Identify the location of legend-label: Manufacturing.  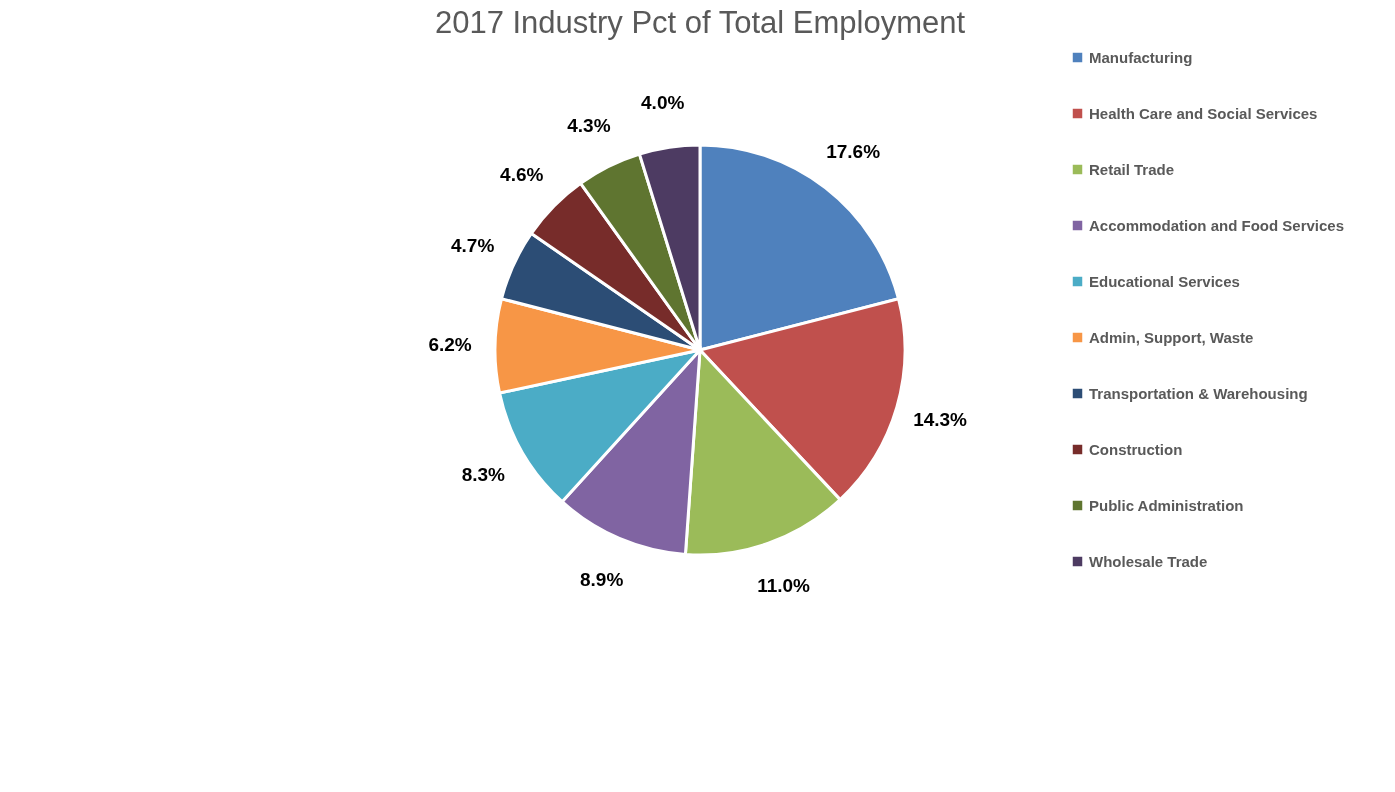
(1141, 57).